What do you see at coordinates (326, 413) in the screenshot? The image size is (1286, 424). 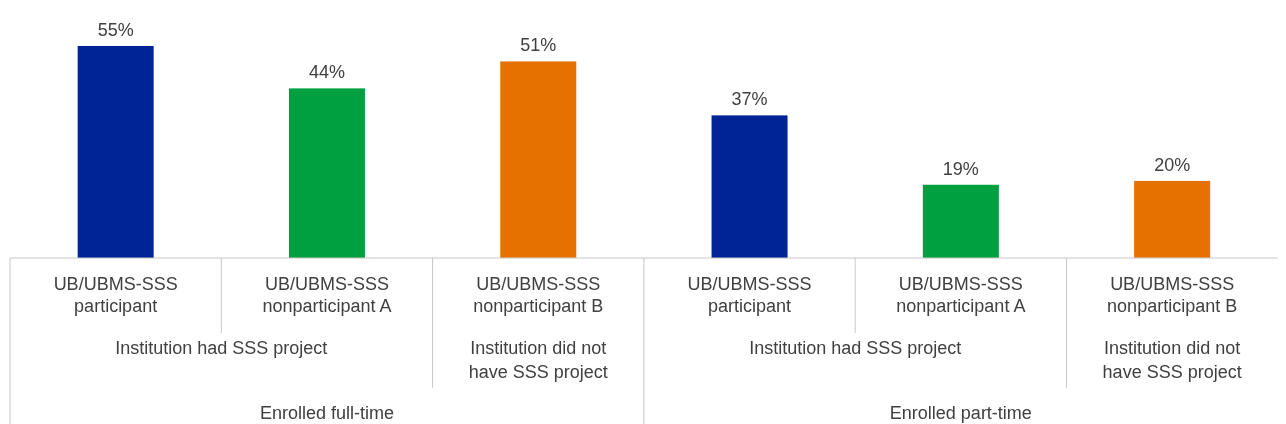 I see `text: Enrolled full-time` at bounding box center [326, 413].